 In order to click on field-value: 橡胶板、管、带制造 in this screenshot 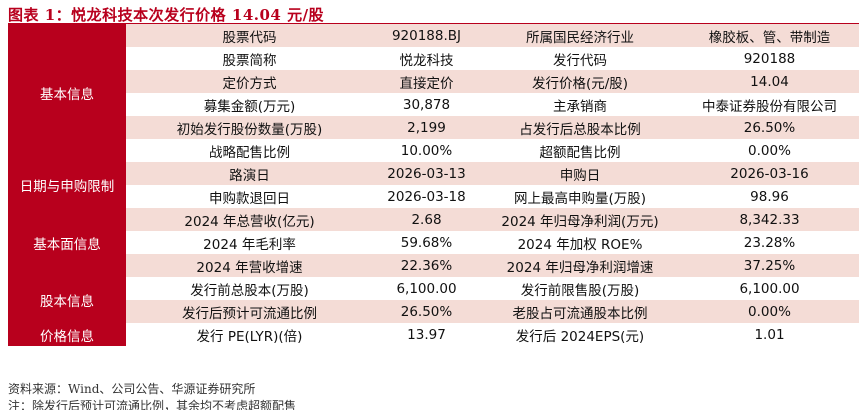, I will do `click(769, 35)`.